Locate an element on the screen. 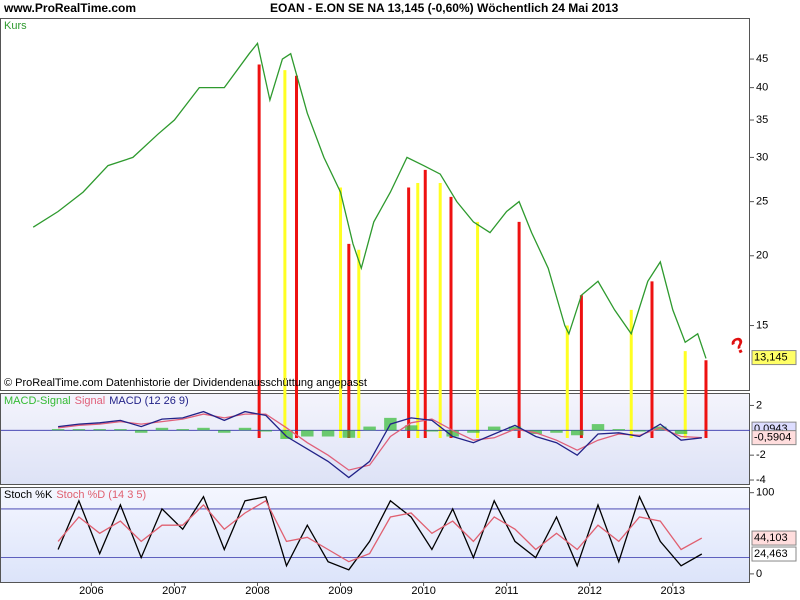 Image resolution: width=800 pixels, height=600 pixels. y-tick-label: 15 is located at coordinates (762, 325).